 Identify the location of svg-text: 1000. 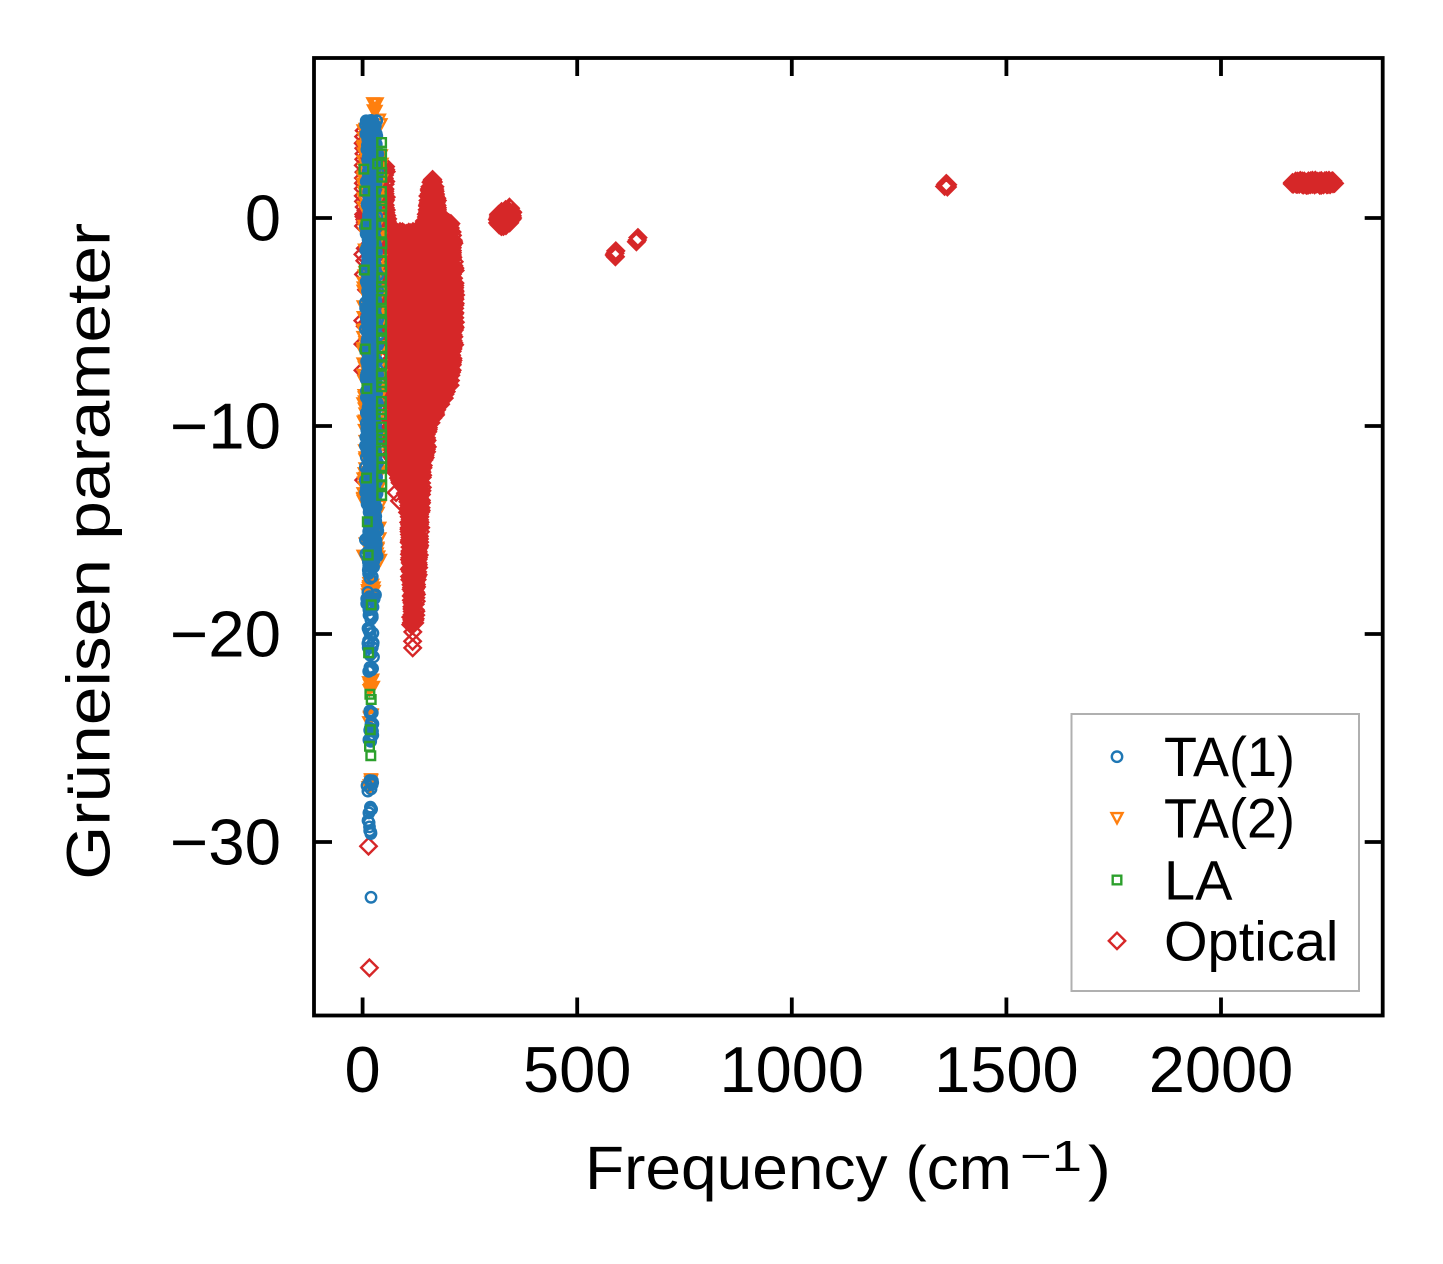
(791, 1069).